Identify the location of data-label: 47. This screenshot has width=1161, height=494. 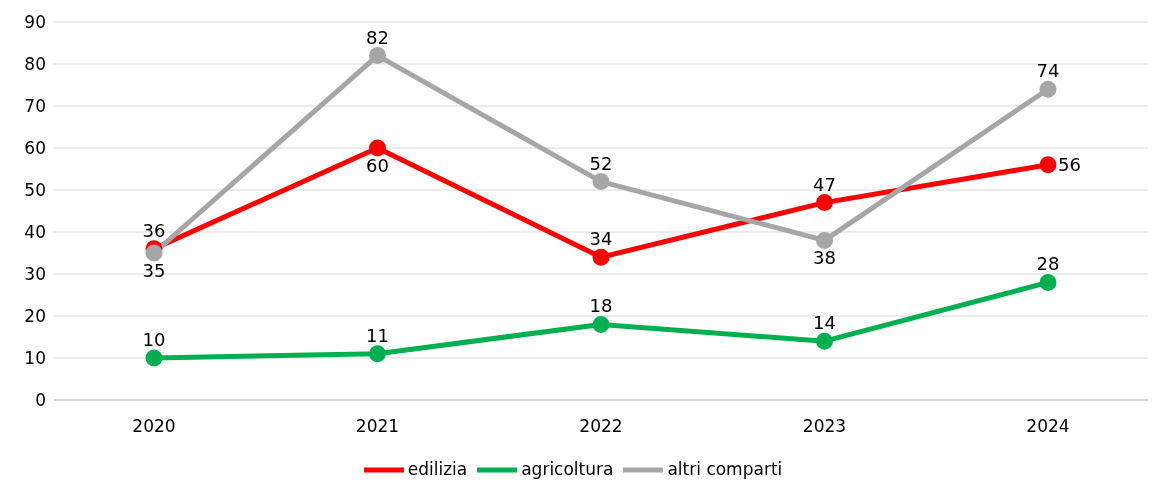
(824, 184).